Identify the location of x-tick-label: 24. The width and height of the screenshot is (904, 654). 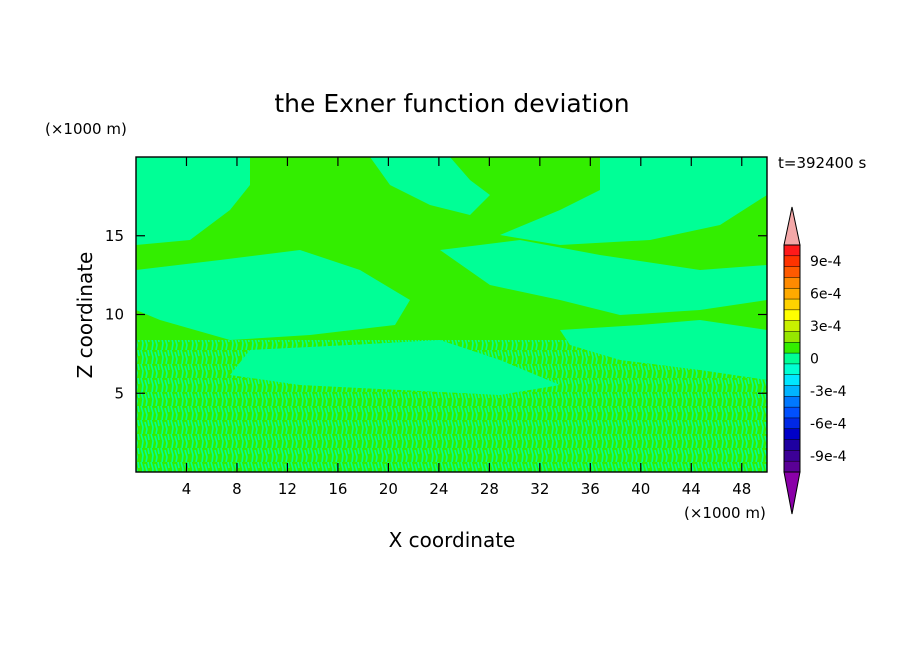
(438, 489).